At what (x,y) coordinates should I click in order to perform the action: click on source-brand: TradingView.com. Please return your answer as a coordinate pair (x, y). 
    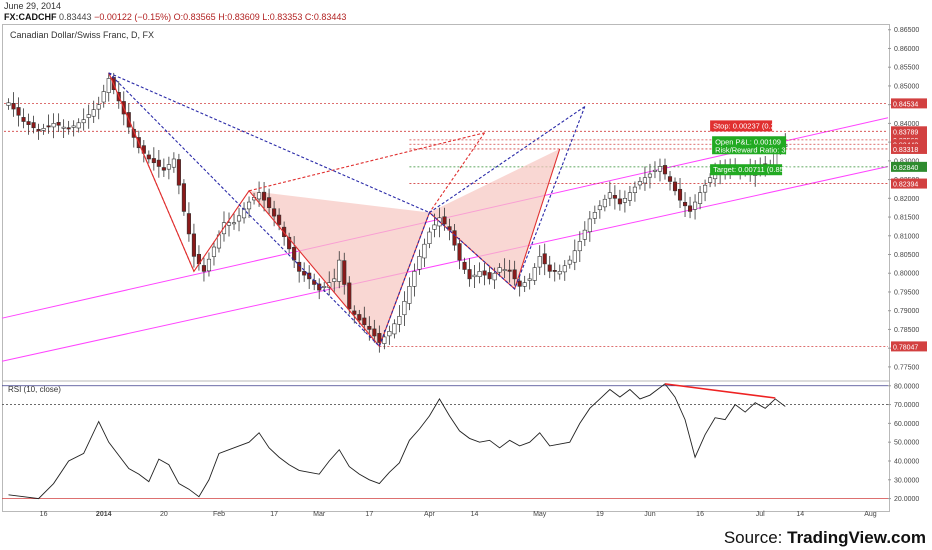
    Looking at the image, I should click on (856, 537).